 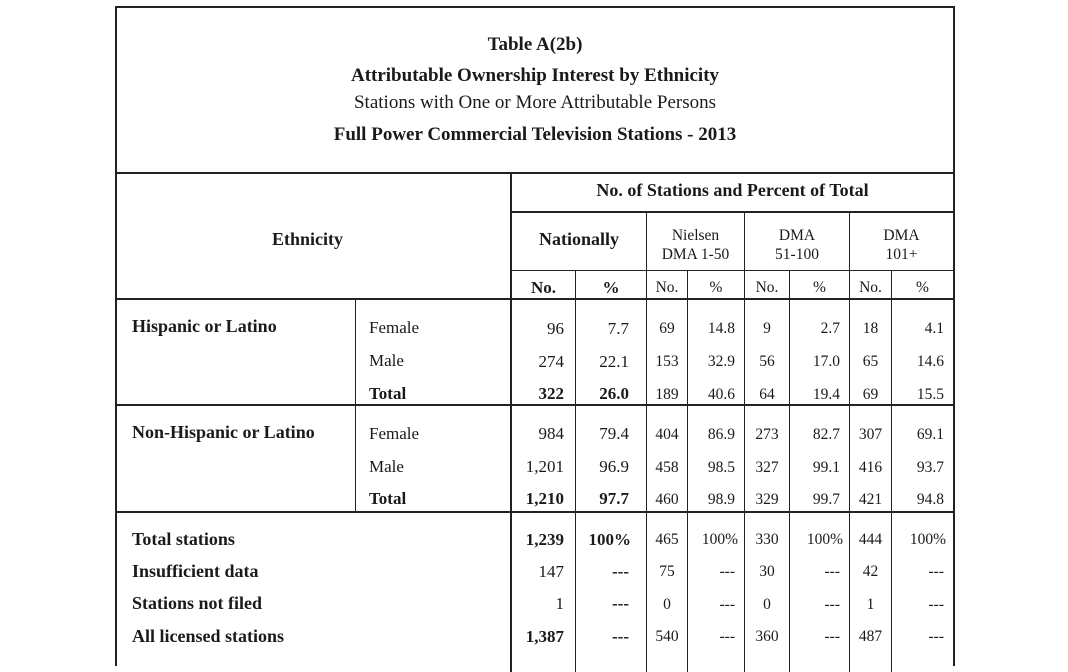 I want to click on ethnicity-header: Ethnicity, so click(x=308, y=239).